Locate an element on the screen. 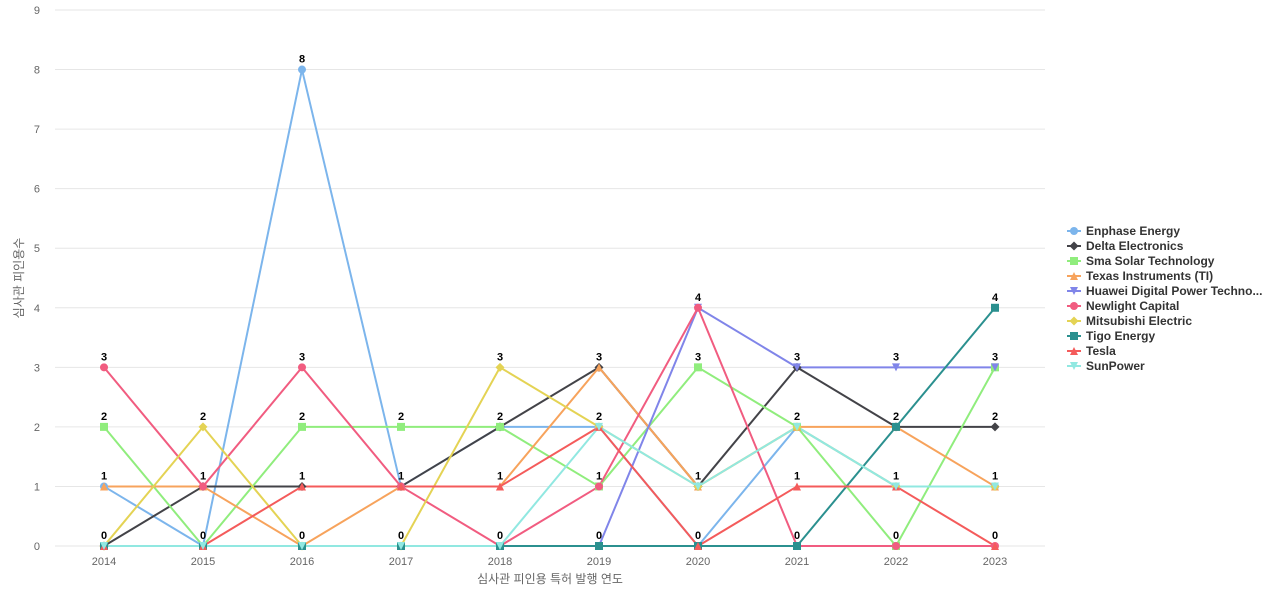 The image size is (1280, 600). legend-item: Tigo Energy is located at coordinates (1111, 336).